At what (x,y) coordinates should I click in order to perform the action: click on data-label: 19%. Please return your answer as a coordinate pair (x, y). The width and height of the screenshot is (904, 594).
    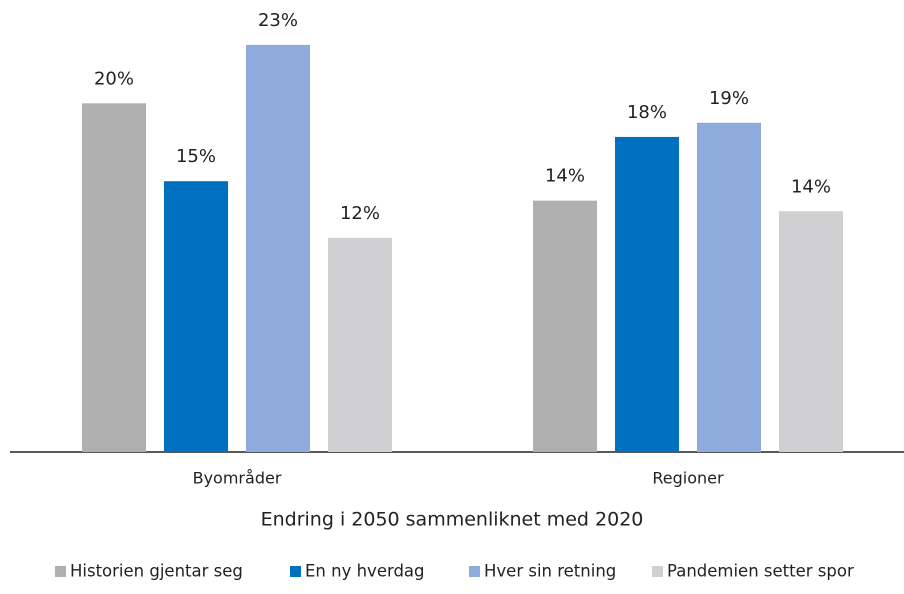
    Looking at the image, I should click on (729, 98).